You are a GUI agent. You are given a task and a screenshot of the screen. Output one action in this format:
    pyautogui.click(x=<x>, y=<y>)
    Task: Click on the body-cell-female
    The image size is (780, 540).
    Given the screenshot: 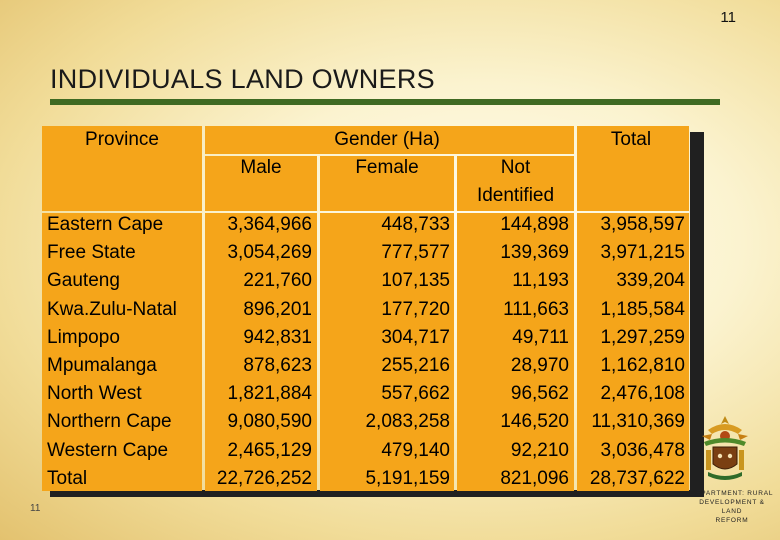 What is the action you would take?
    pyautogui.click(x=387, y=352)
    